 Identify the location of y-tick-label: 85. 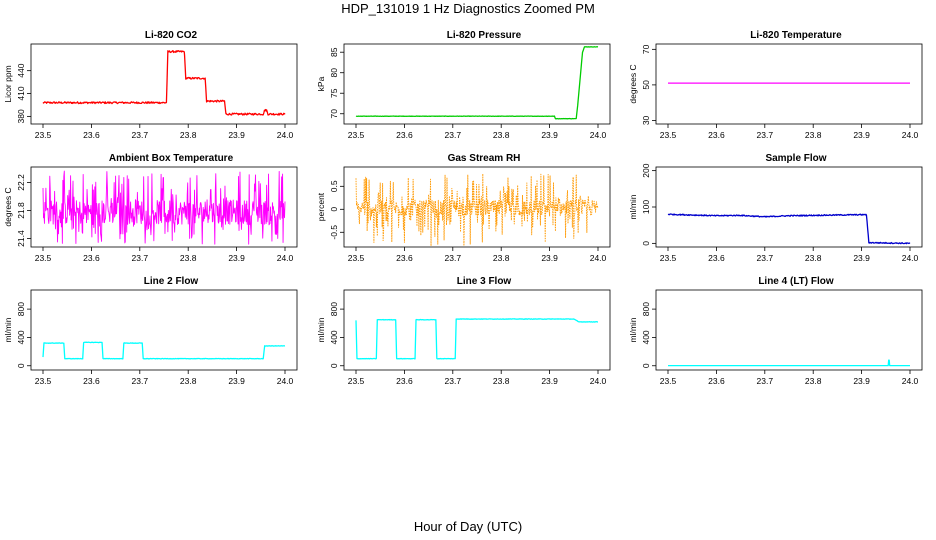
(334, 52).